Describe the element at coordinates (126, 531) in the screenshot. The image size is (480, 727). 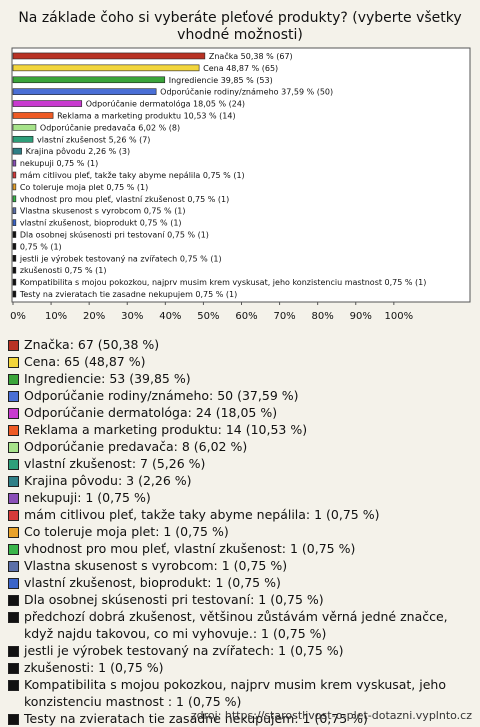
I see `legend-label: Co toleruje moja plet: 1 (0,75 %)` at that location.